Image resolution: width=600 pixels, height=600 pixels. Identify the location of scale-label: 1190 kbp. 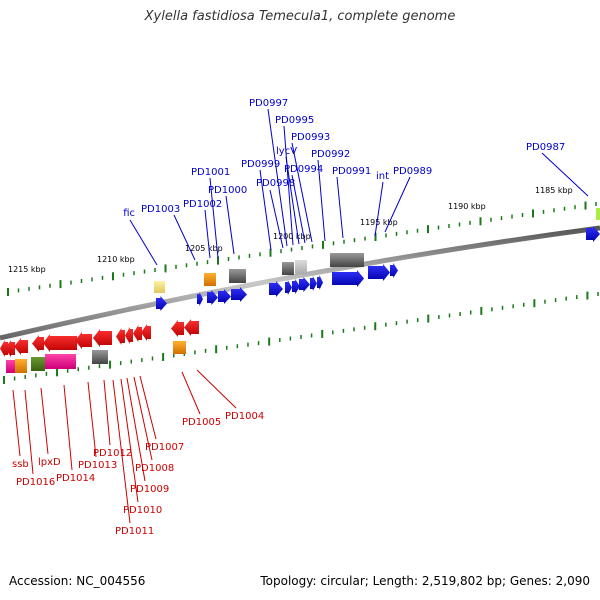
(467, 206).